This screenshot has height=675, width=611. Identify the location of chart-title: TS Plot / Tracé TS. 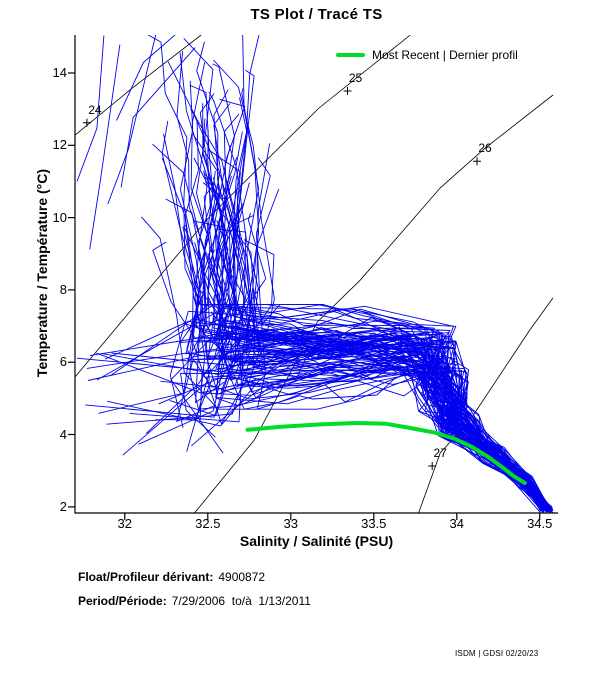
(316, 14).